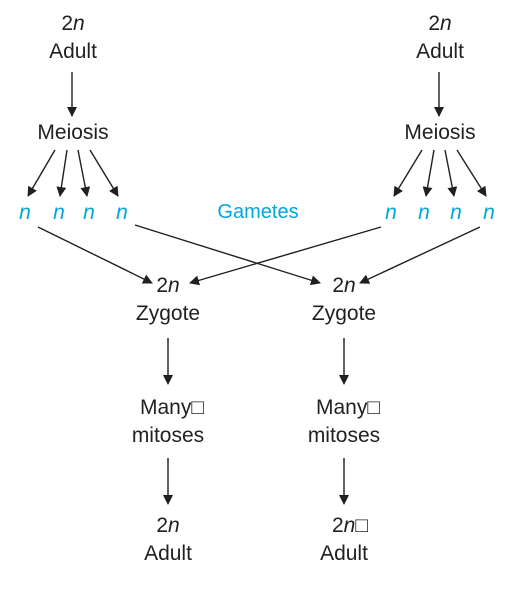  I want to click on left-gamete-2: n, so click(59, 212).